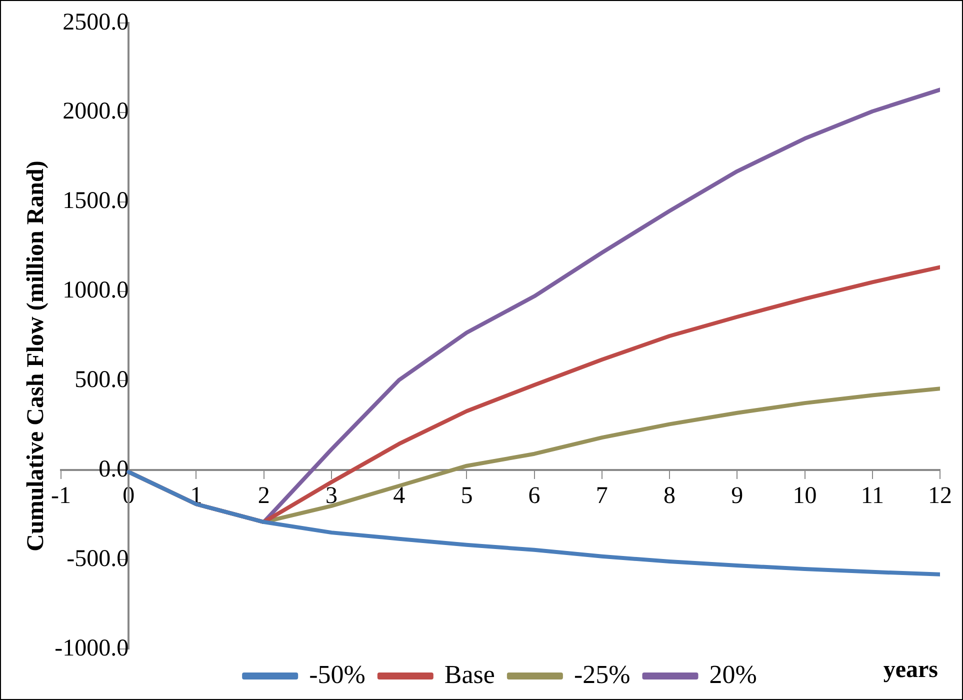 The image size is (963, 700). Describe the element at coordinates (469, 674) in the screenshot. I see `legend-label: Base` at that location.